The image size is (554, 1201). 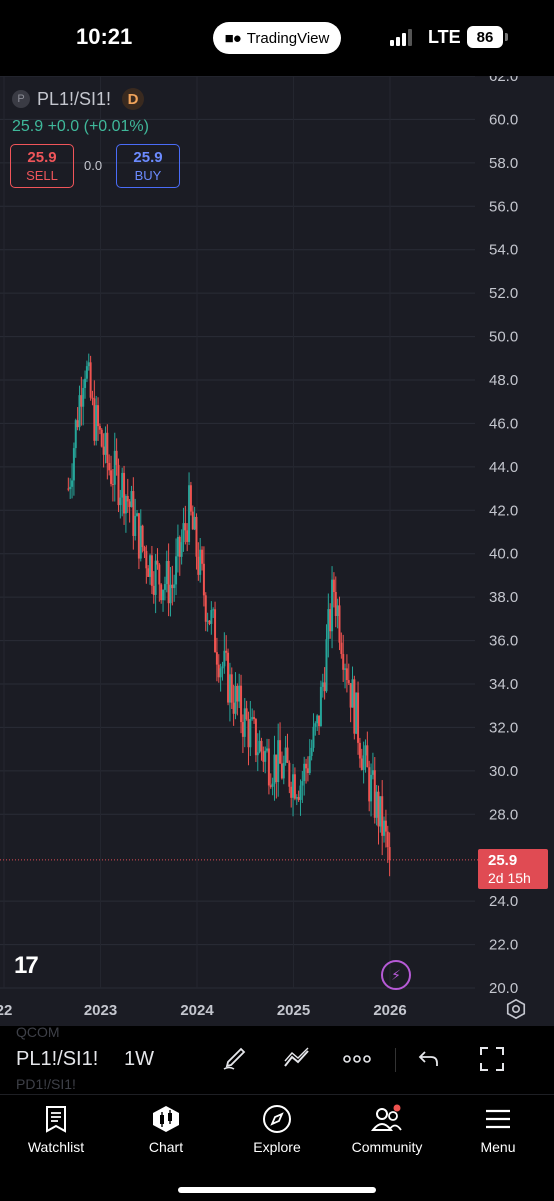 What do you see at coordinates (357, 1059) in the screenshot?
I see `more-dots-icon` at bounding box center [357, 1059].